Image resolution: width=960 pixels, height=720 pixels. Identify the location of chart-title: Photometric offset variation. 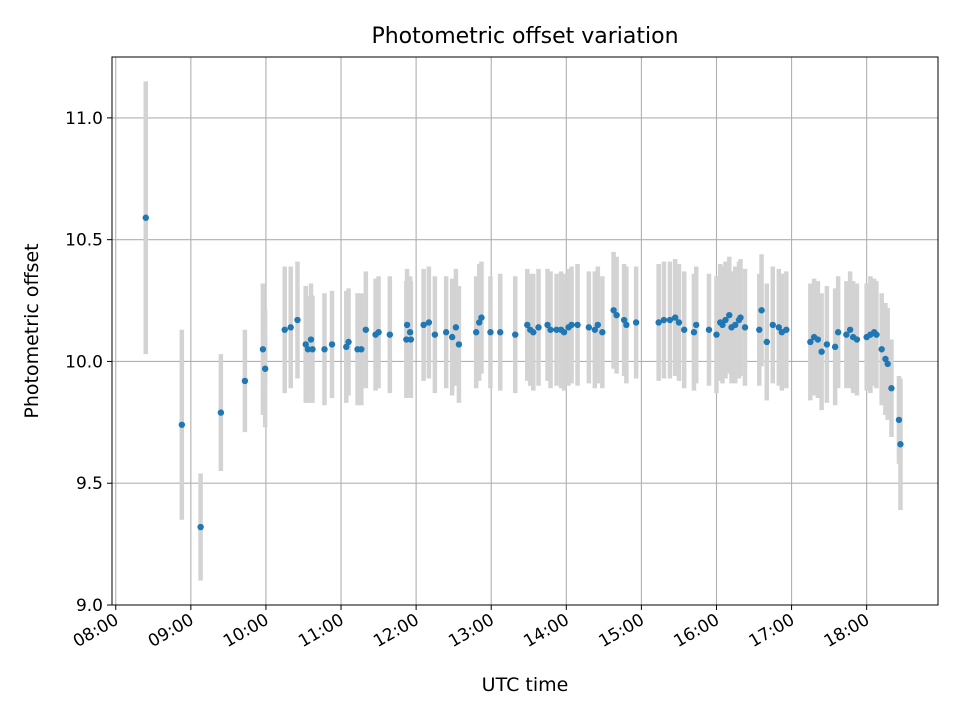
(524, 36).